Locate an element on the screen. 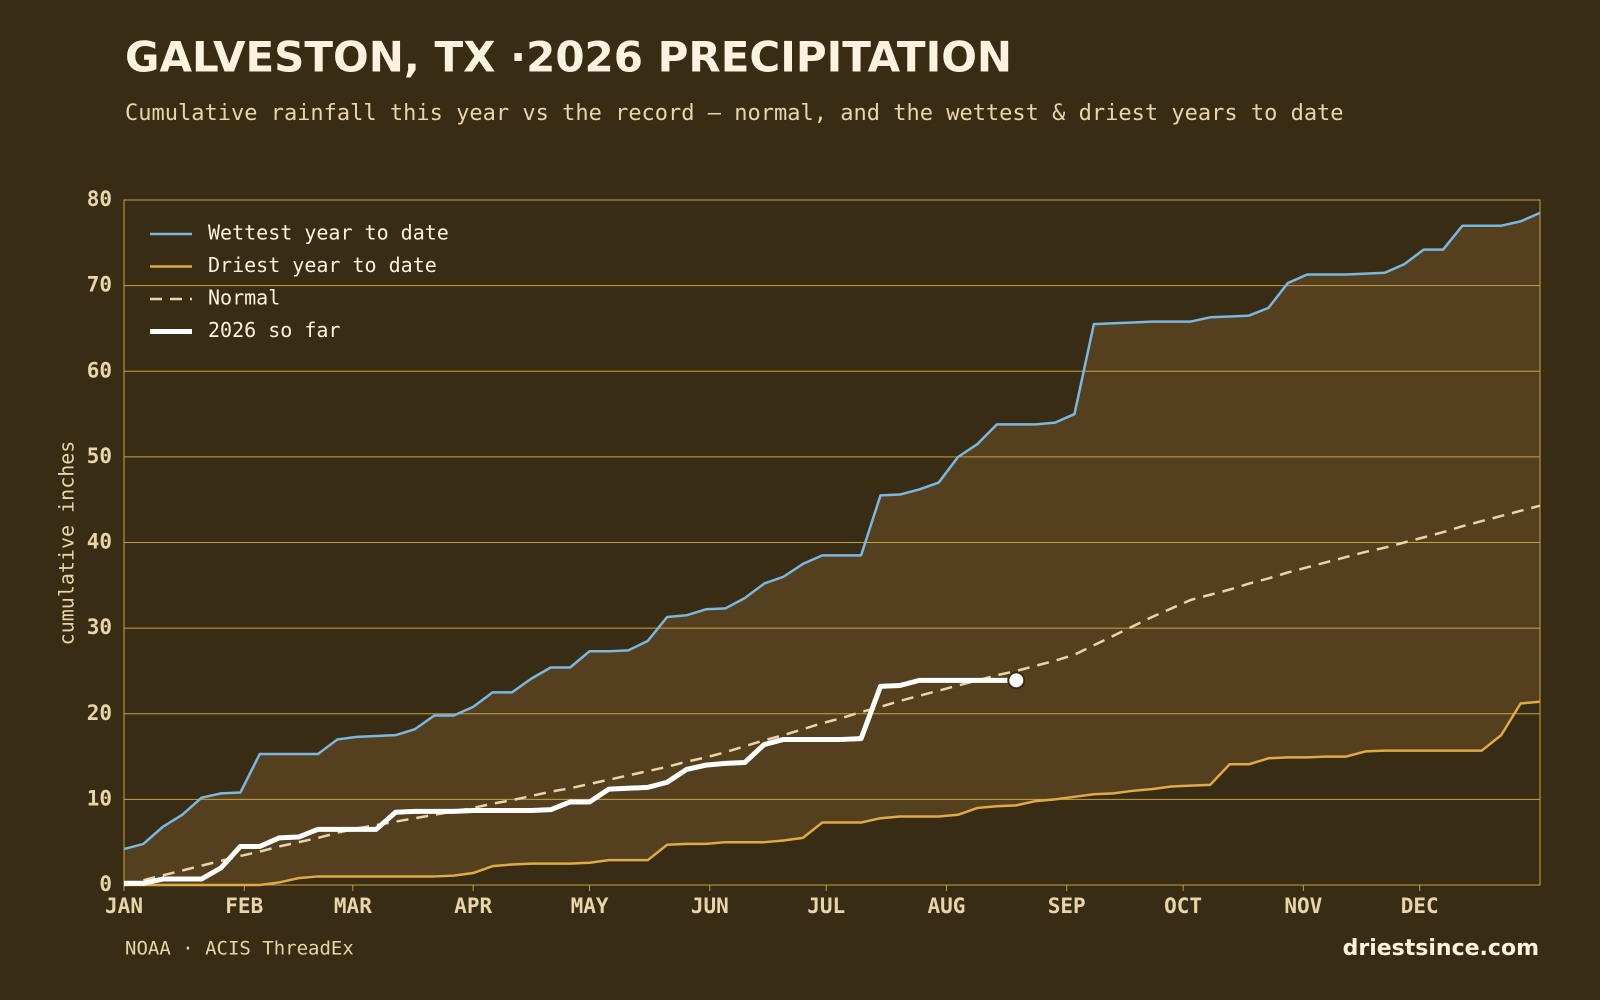 The width and height of the screenshot is (1600, 1000). brand: driestsince.com is located at coordinates (1441, 948).